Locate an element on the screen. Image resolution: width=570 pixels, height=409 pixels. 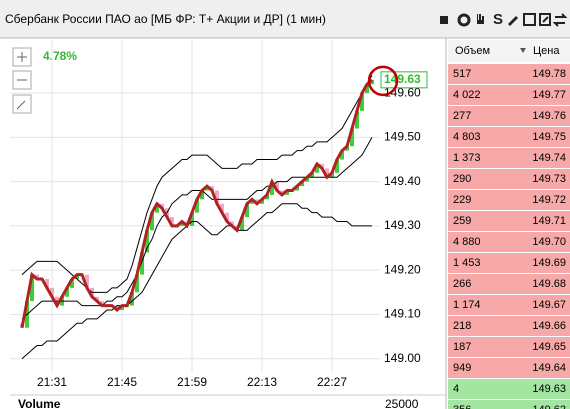
order-row: 1 174 149.67 is located at coordinates (509, 305).